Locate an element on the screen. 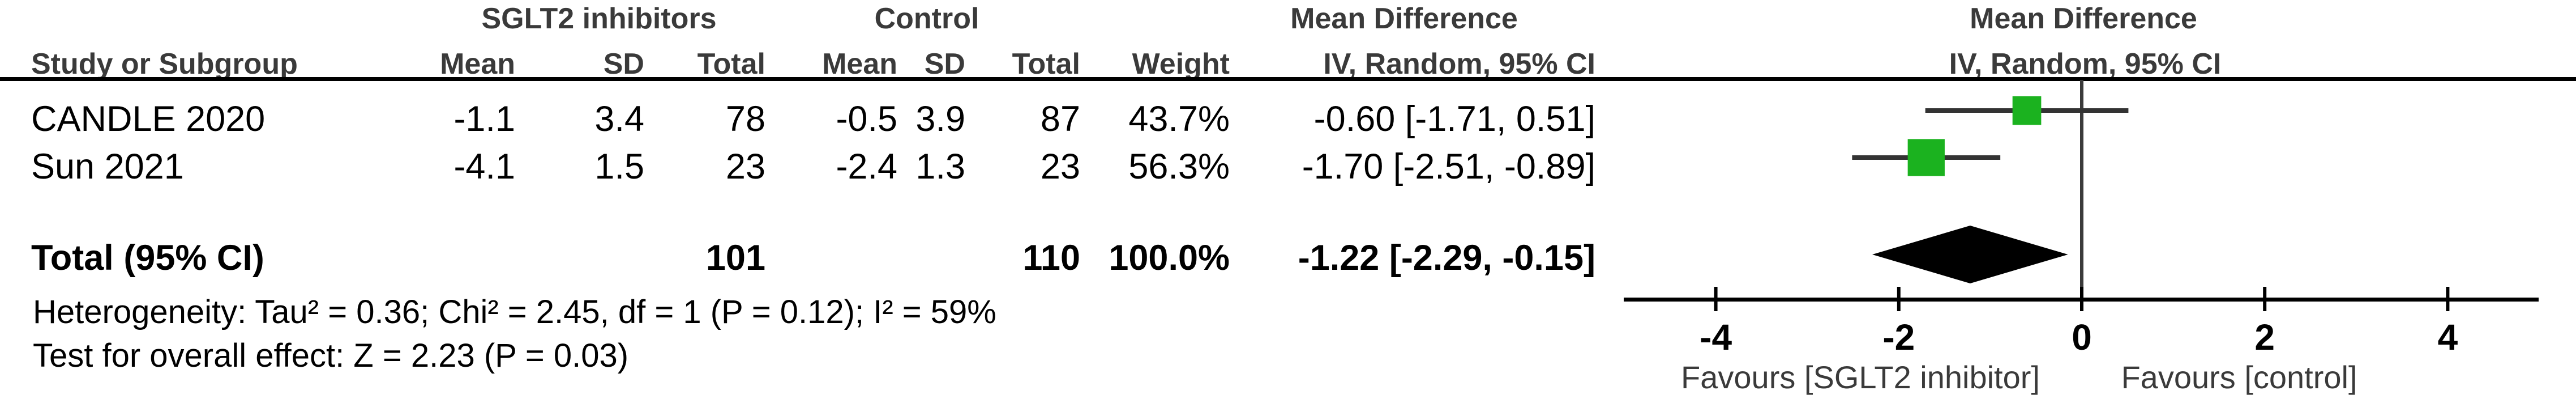 The height and width of the screenshot is (403, 2576). c-mean-value: -0.5 is located at coordinates (866, 119).